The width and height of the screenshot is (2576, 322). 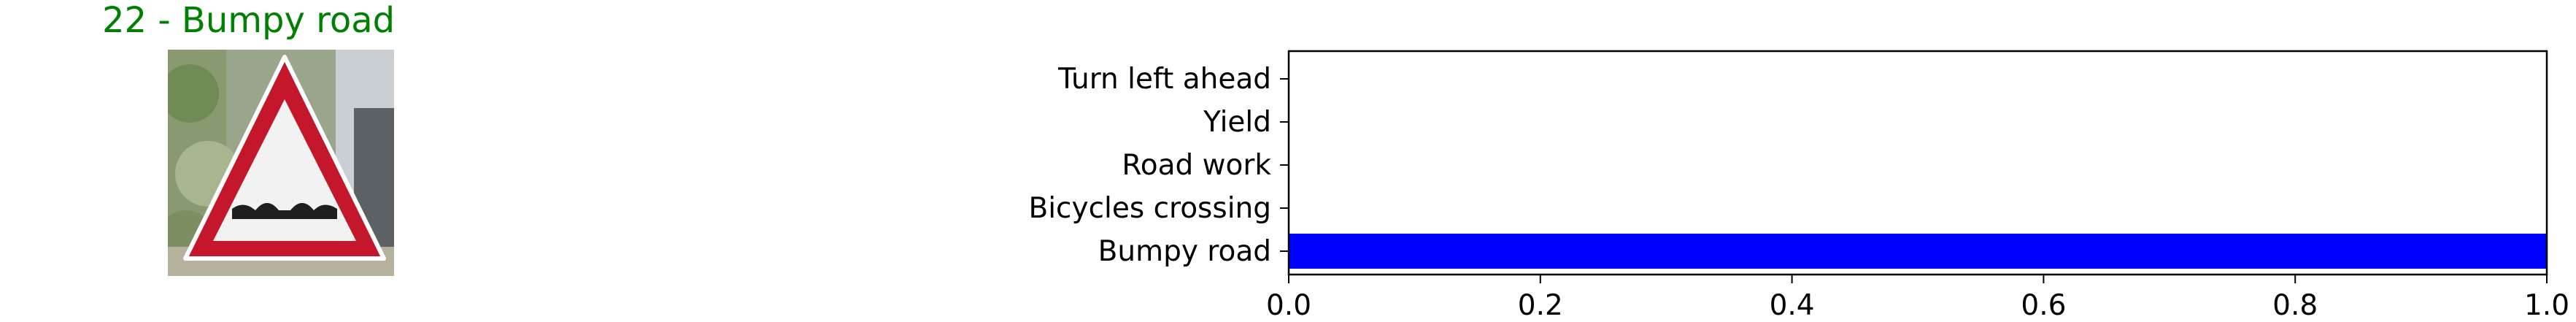 I want to click on y-tick-label: Bicycles crossing, so click(x=1149, y=209).